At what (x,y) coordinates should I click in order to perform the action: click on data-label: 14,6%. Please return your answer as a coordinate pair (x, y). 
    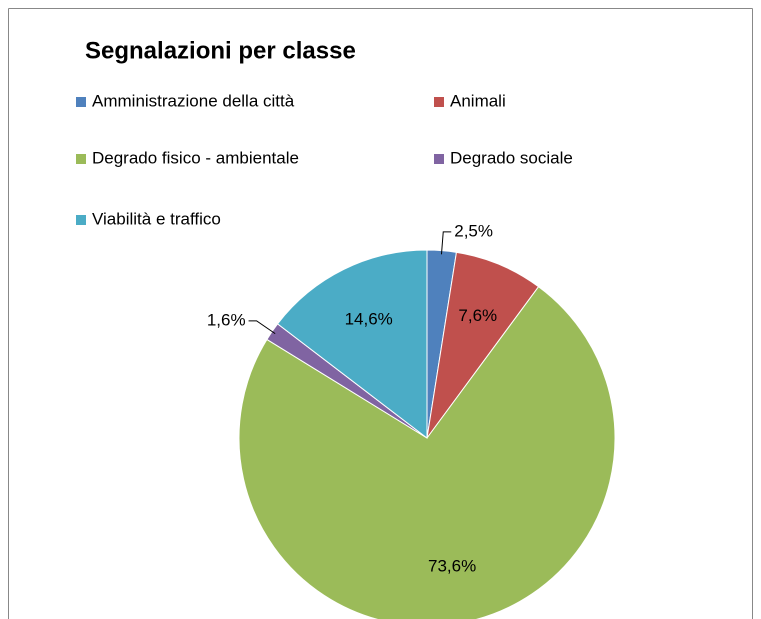
    Looking at the image, I should click on (369, 319).